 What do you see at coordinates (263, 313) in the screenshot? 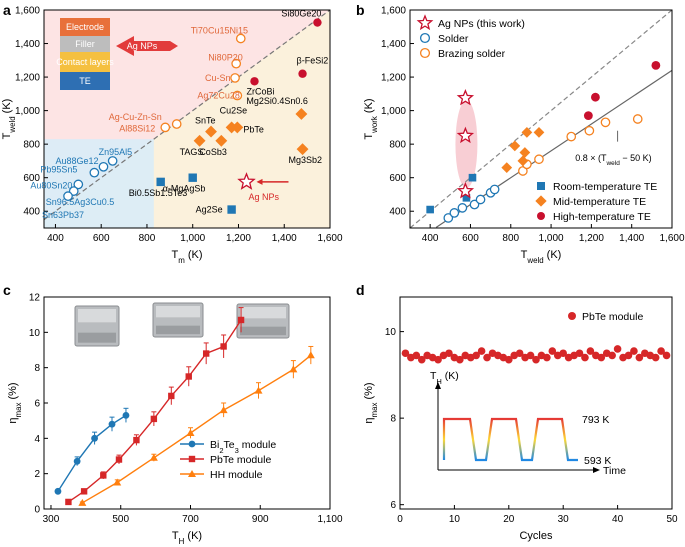
I see `panel-c-module-photo-hh-top` at bounding box center [263, 313].